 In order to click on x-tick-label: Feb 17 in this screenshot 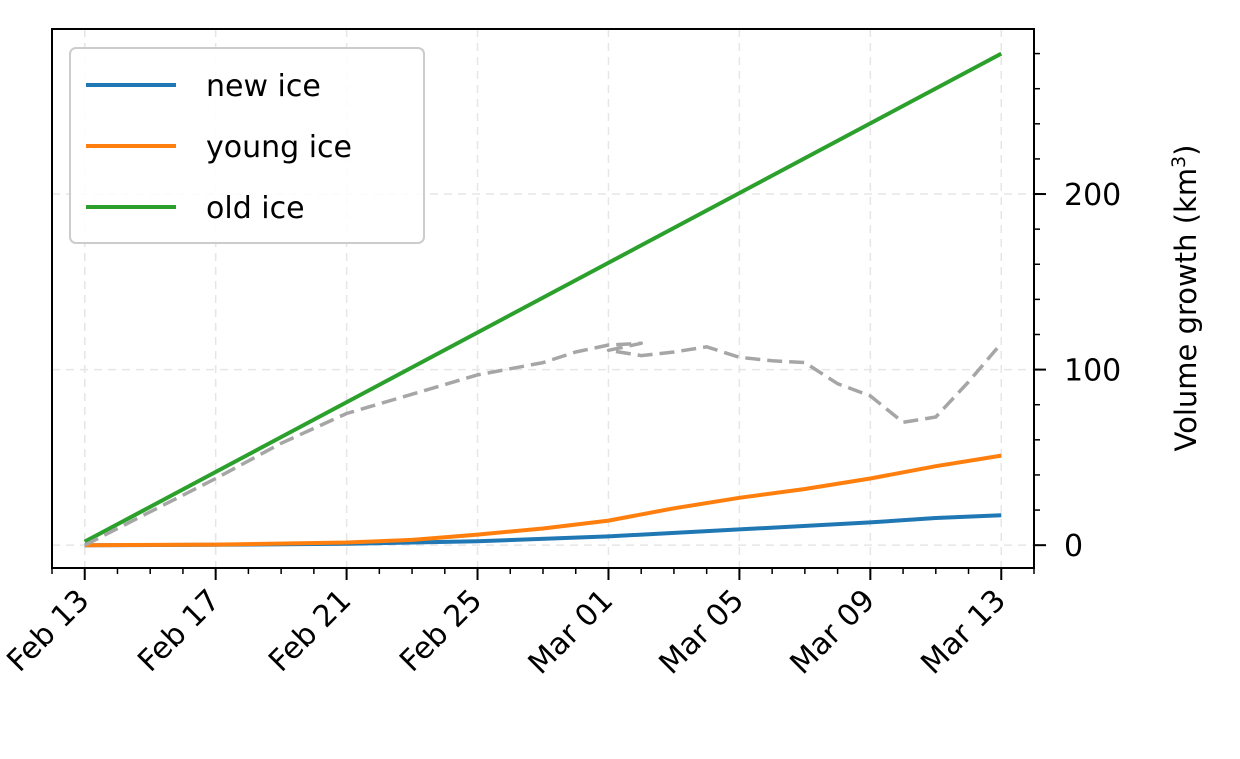, I will do `click(179, 631)`.